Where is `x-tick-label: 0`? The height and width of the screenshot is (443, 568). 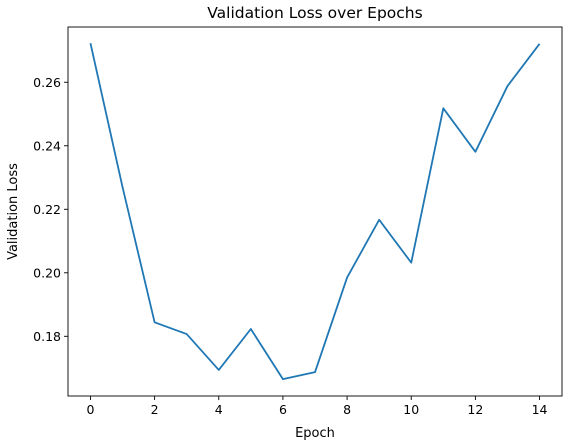
x-tick-label: 0 is located at coordinates (90, 409).